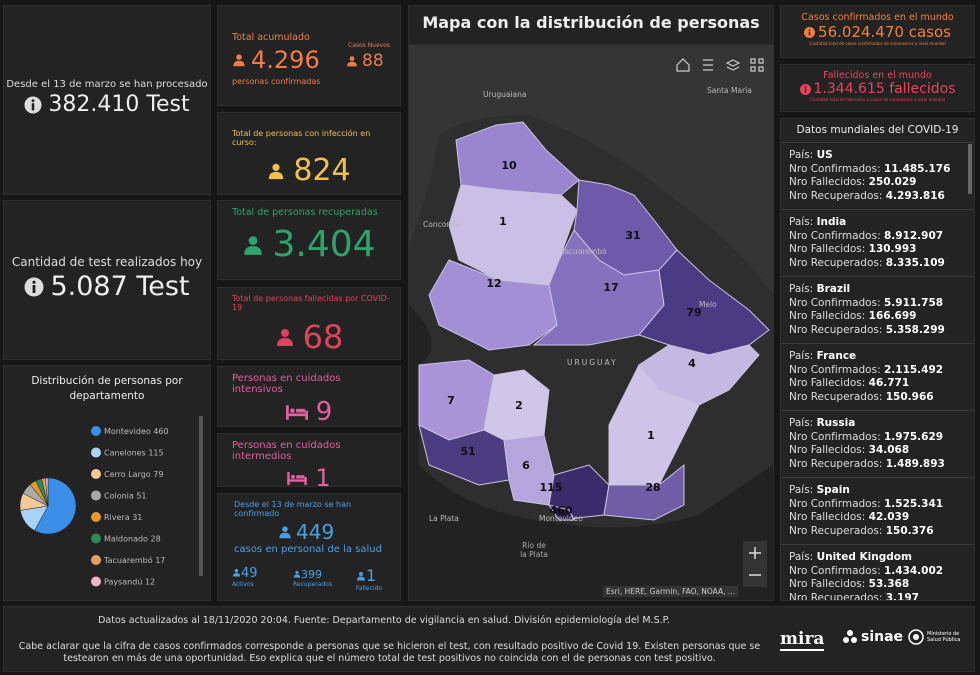 The width and height of the screenshot is (980, 675). What do you see at coordinates (156, 539) in the screenshot?
I see `legend-value: 28` at bounding box center [156, 539].